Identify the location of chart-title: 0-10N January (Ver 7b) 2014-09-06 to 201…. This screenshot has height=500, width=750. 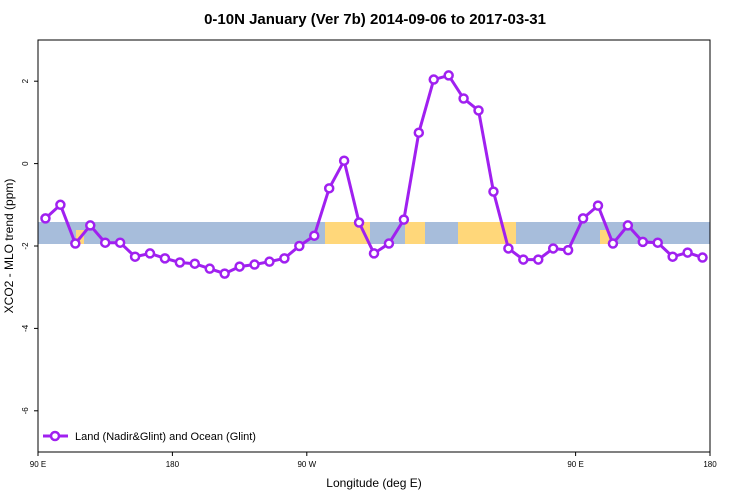
(375, 19).